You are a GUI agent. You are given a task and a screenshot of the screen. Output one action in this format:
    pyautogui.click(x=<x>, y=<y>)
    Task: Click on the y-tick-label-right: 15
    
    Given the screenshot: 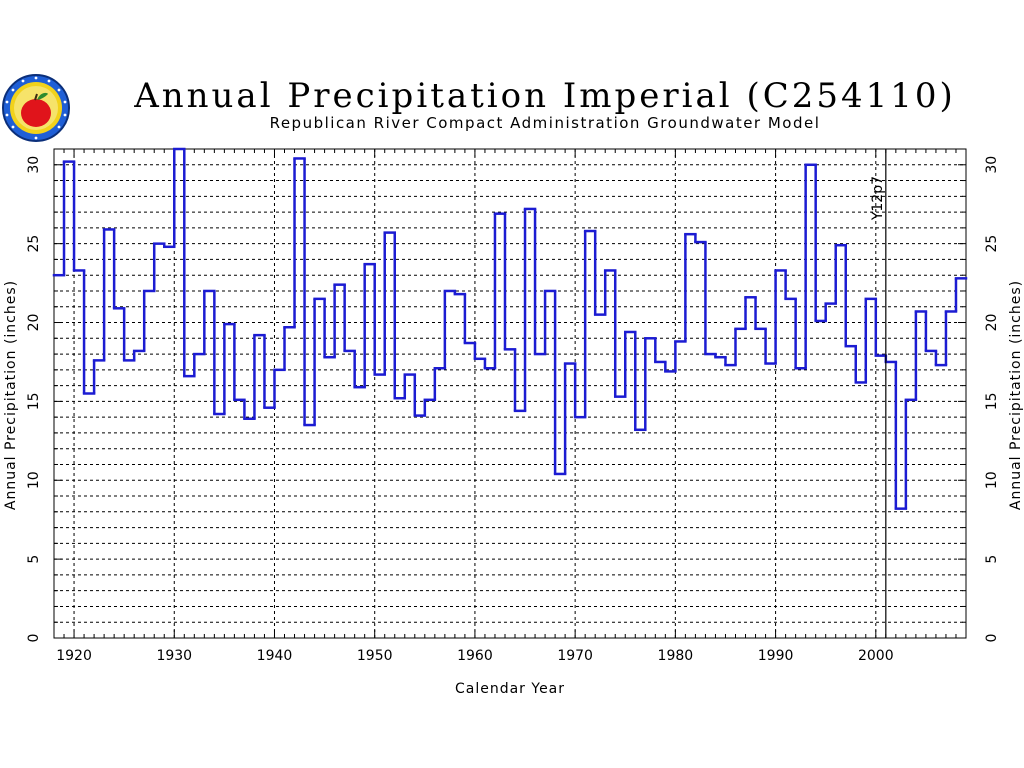 What is the action you would take?
    pyautogui.click(x=992, y=401)
    